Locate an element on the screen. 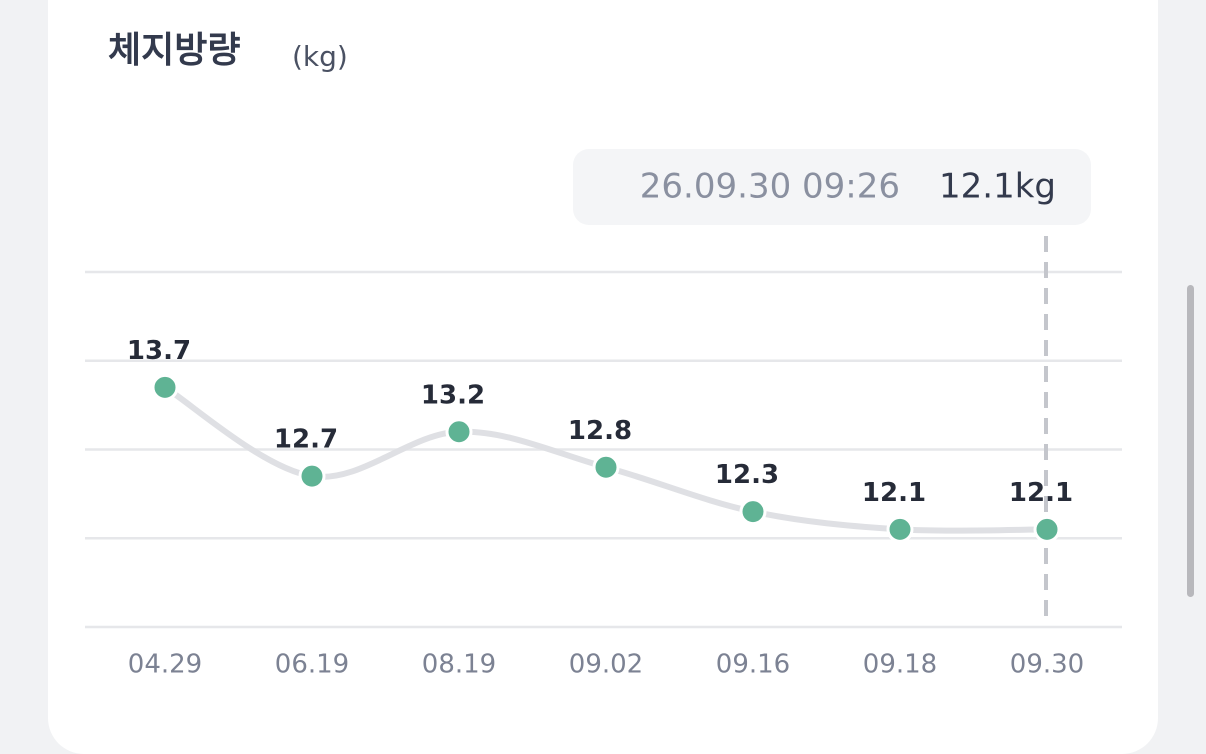 The width and height of the screenshot is (1206, 754). x-tick-label: 09.02 is located at coordinates (606, 665).